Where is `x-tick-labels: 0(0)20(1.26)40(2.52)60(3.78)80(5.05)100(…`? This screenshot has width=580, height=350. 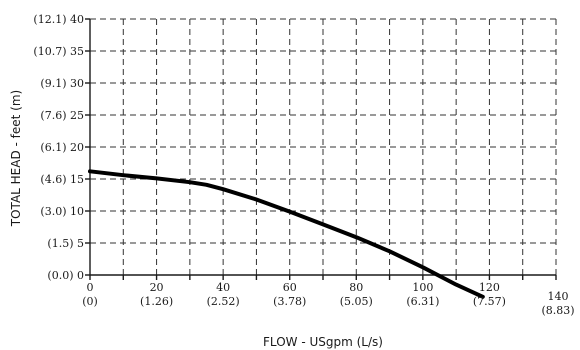 x-tick-labels: 0(0)20(1.26)40(2.52)60(3.78)80(5.05)100(… is located at coordinates (328, 299).